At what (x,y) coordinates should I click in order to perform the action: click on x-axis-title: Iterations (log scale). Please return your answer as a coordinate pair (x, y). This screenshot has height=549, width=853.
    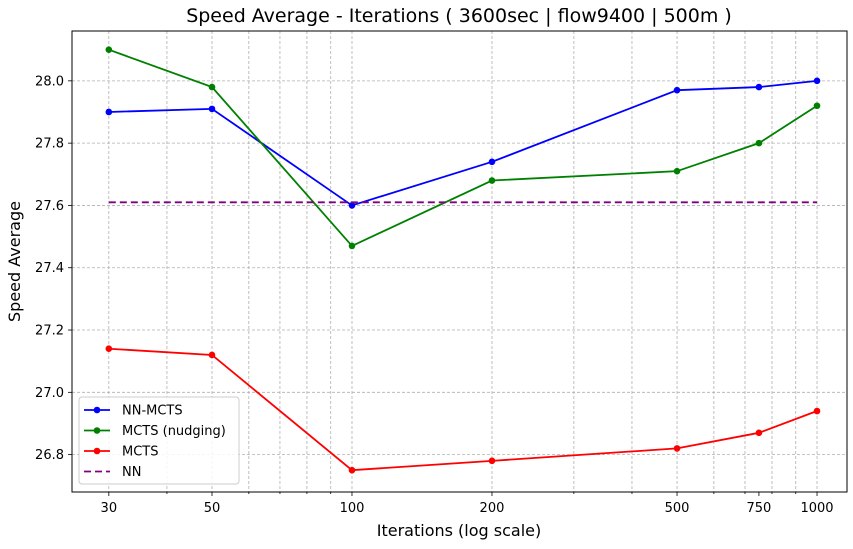
    Looking at the image, I should click on (459, 530).